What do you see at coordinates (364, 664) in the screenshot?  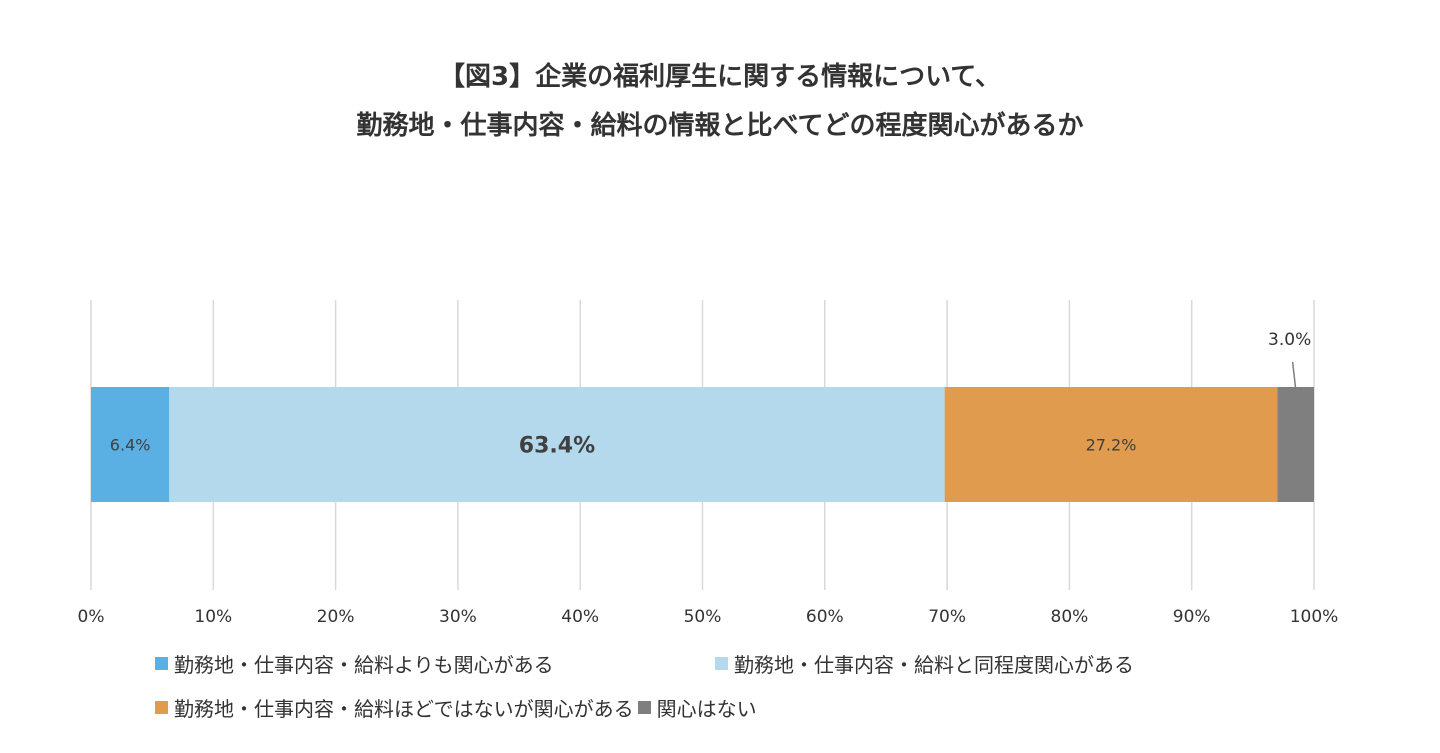 I see `legend-label-0: 勤務地・仕事内容・給料よりも関心がある` at bounding box center [364, 664].